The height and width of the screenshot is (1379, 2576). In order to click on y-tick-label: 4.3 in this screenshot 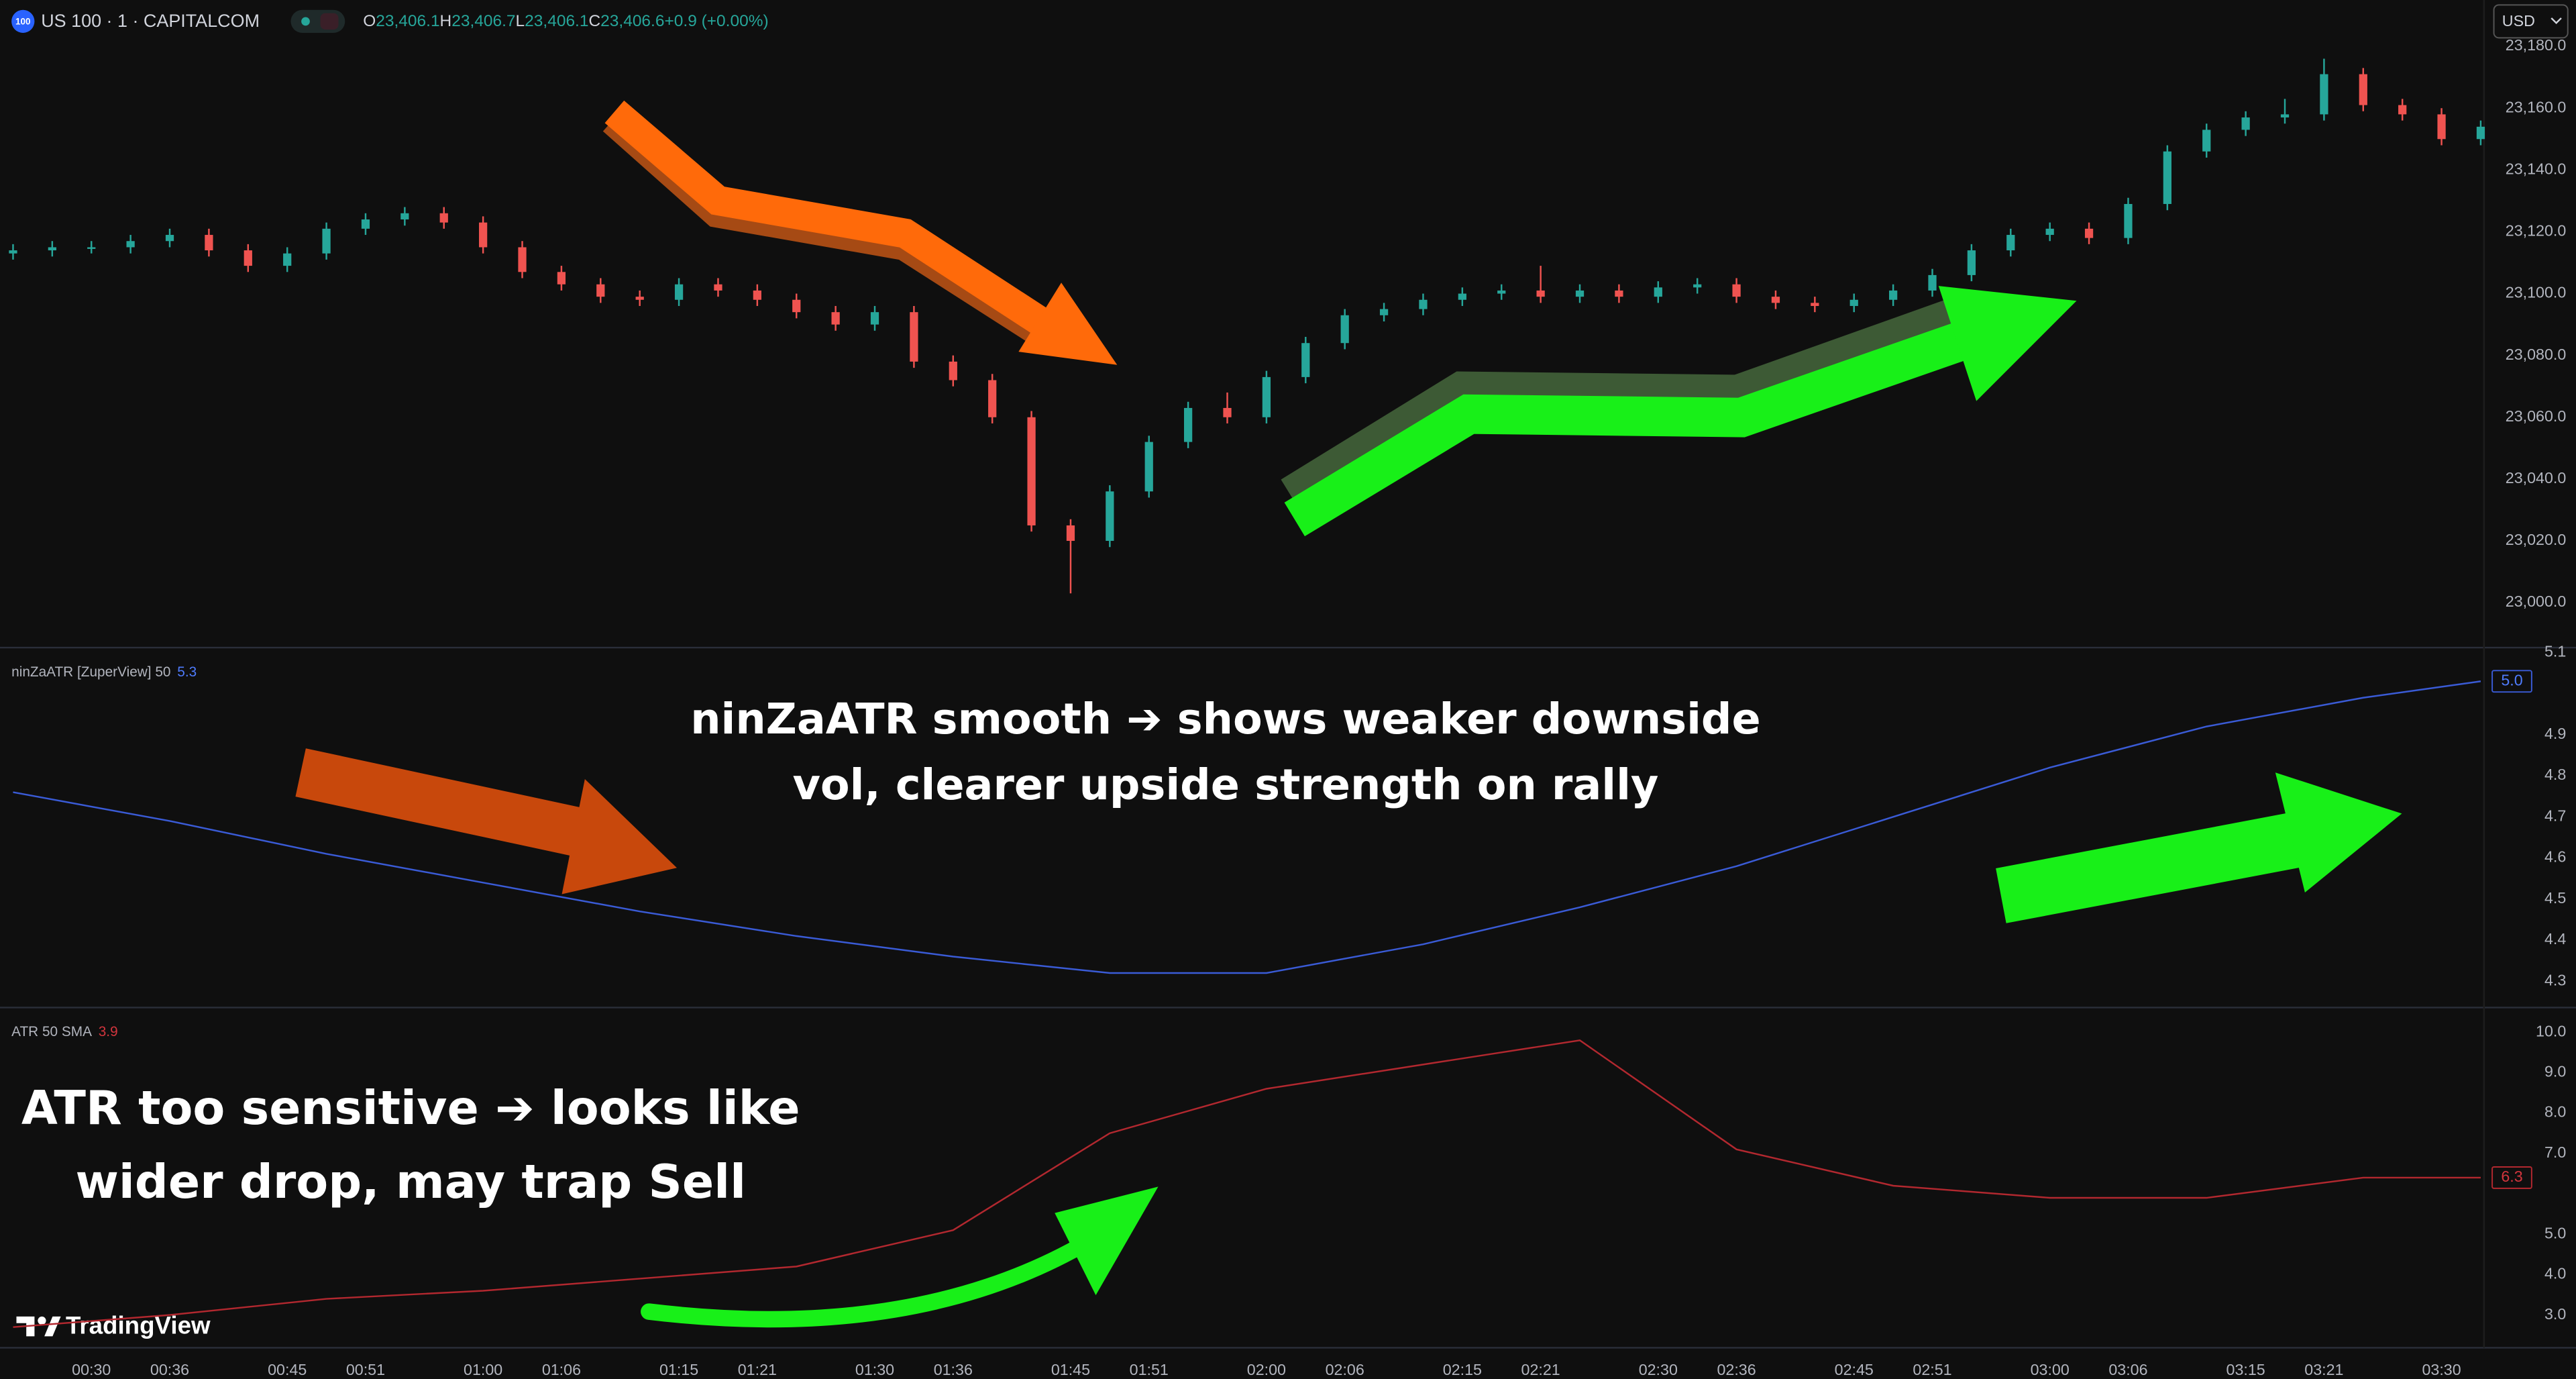, I will do `click(2555, 979)`.